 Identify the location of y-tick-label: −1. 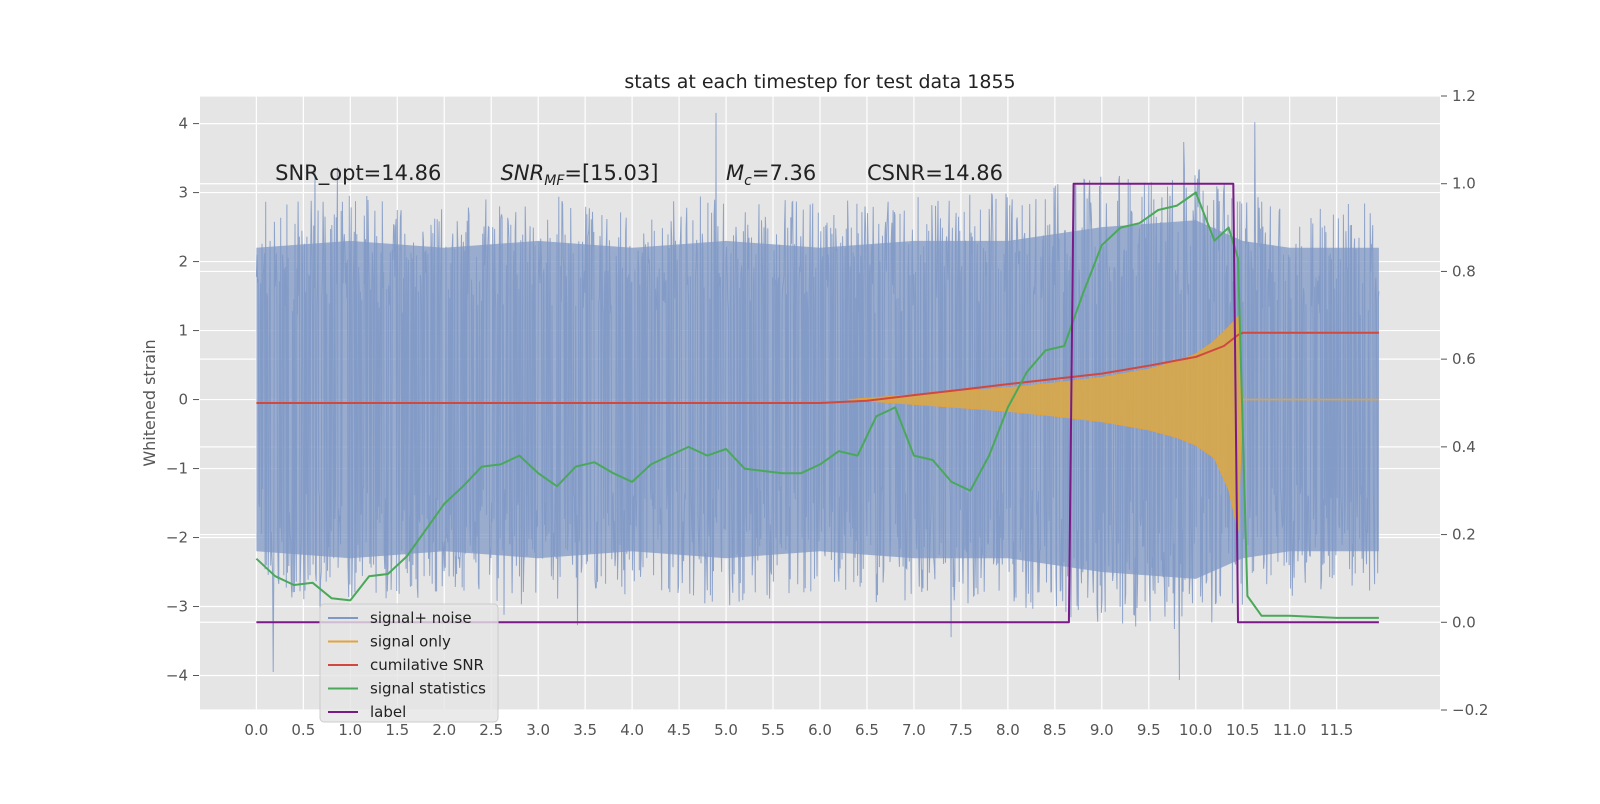
(177, 469).